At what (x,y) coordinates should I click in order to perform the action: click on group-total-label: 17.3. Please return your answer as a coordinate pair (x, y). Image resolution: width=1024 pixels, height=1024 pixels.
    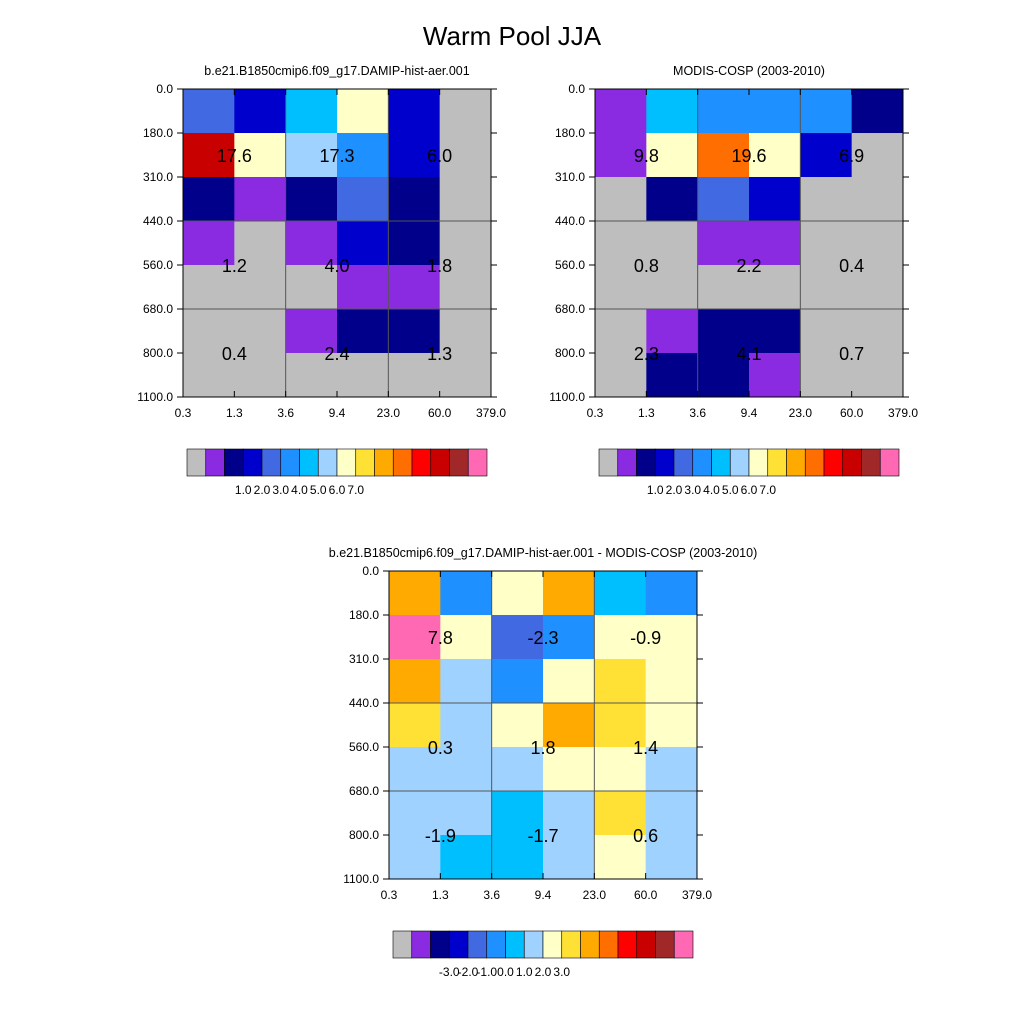
    Looking at the image, I should click on (336, 156).